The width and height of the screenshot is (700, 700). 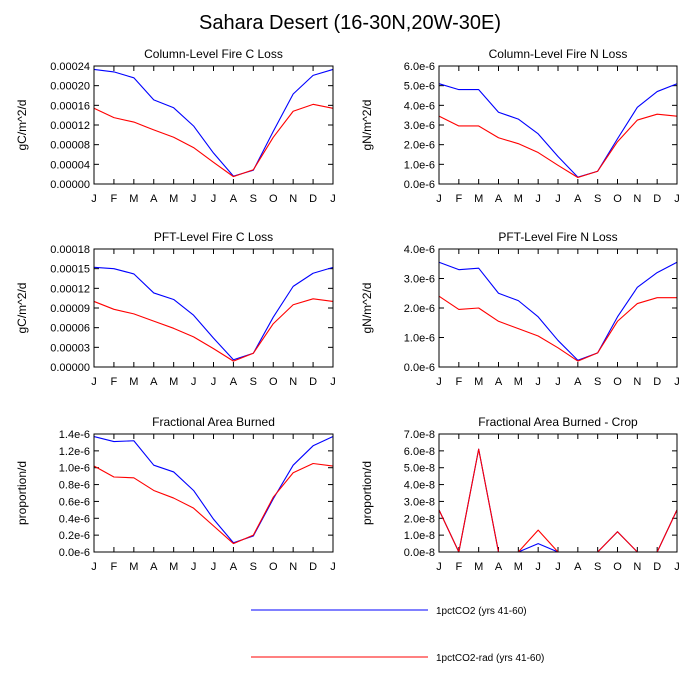 What do you see at coordinates (70, 329) in the screenshot?
I see `y-tick-label: 0.00006` at bounding box center [70, 329].